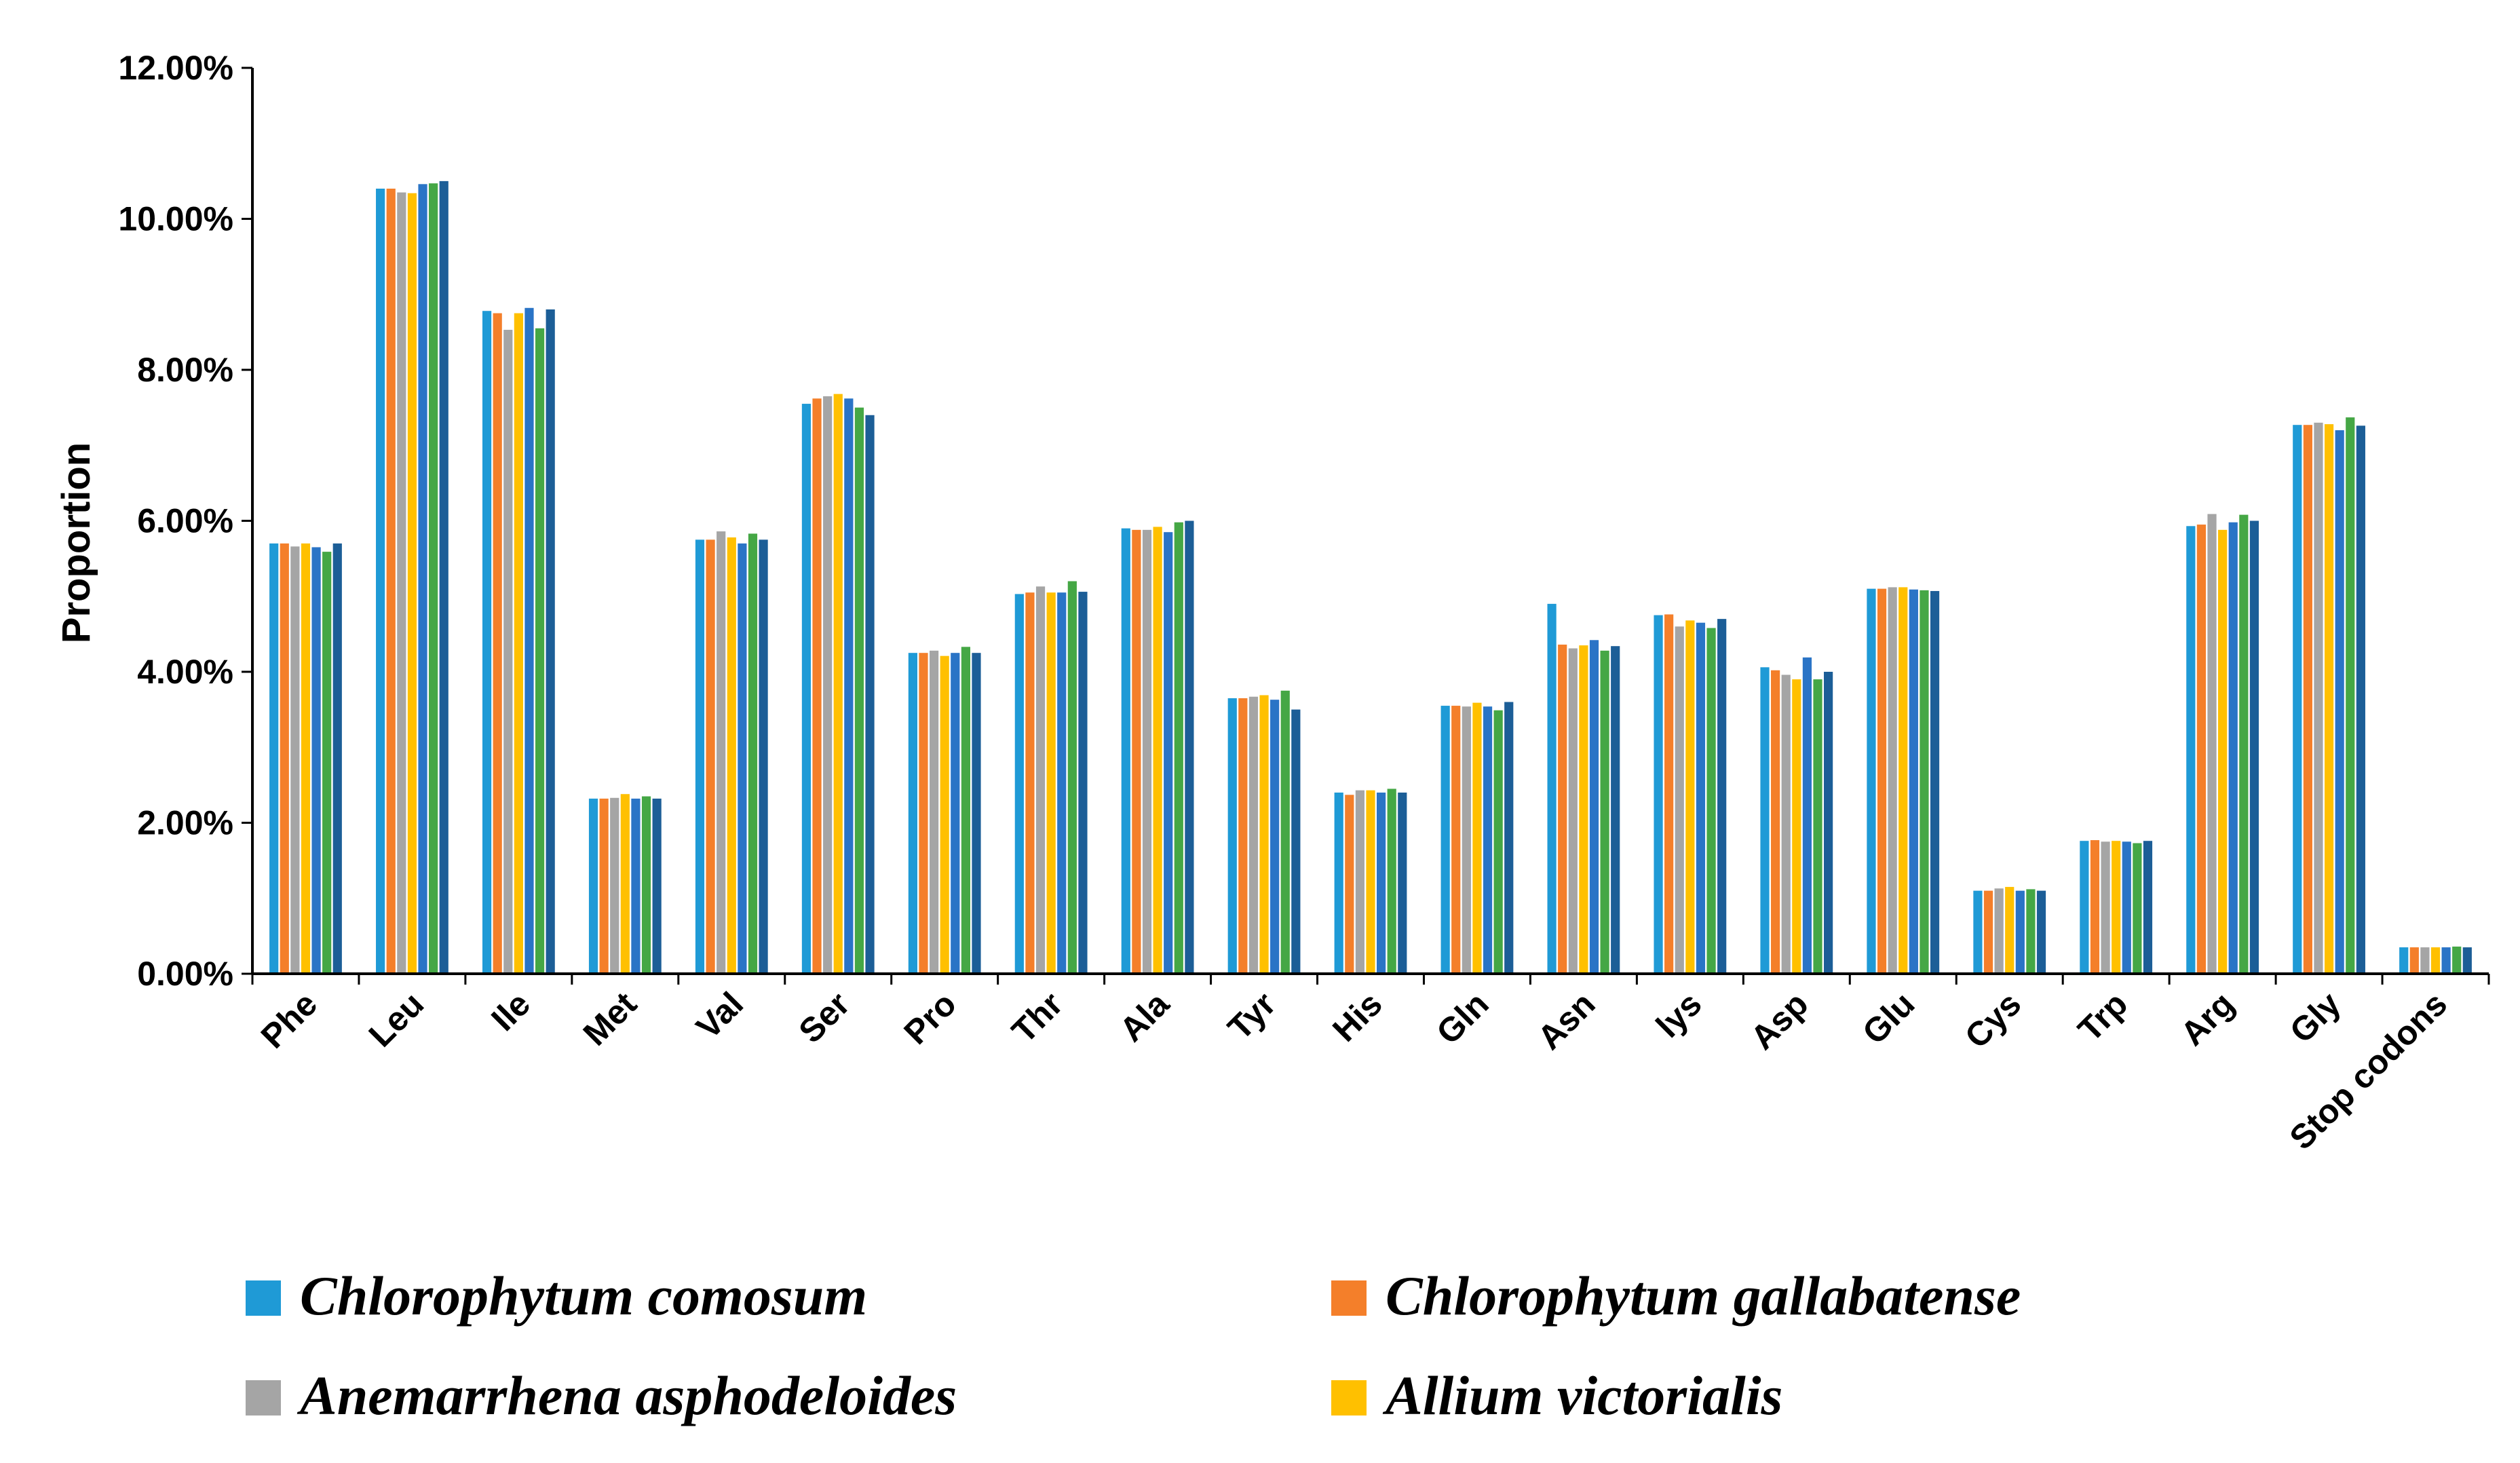  I want to click on y-tick-label: 10.00%, so click(175, 219).